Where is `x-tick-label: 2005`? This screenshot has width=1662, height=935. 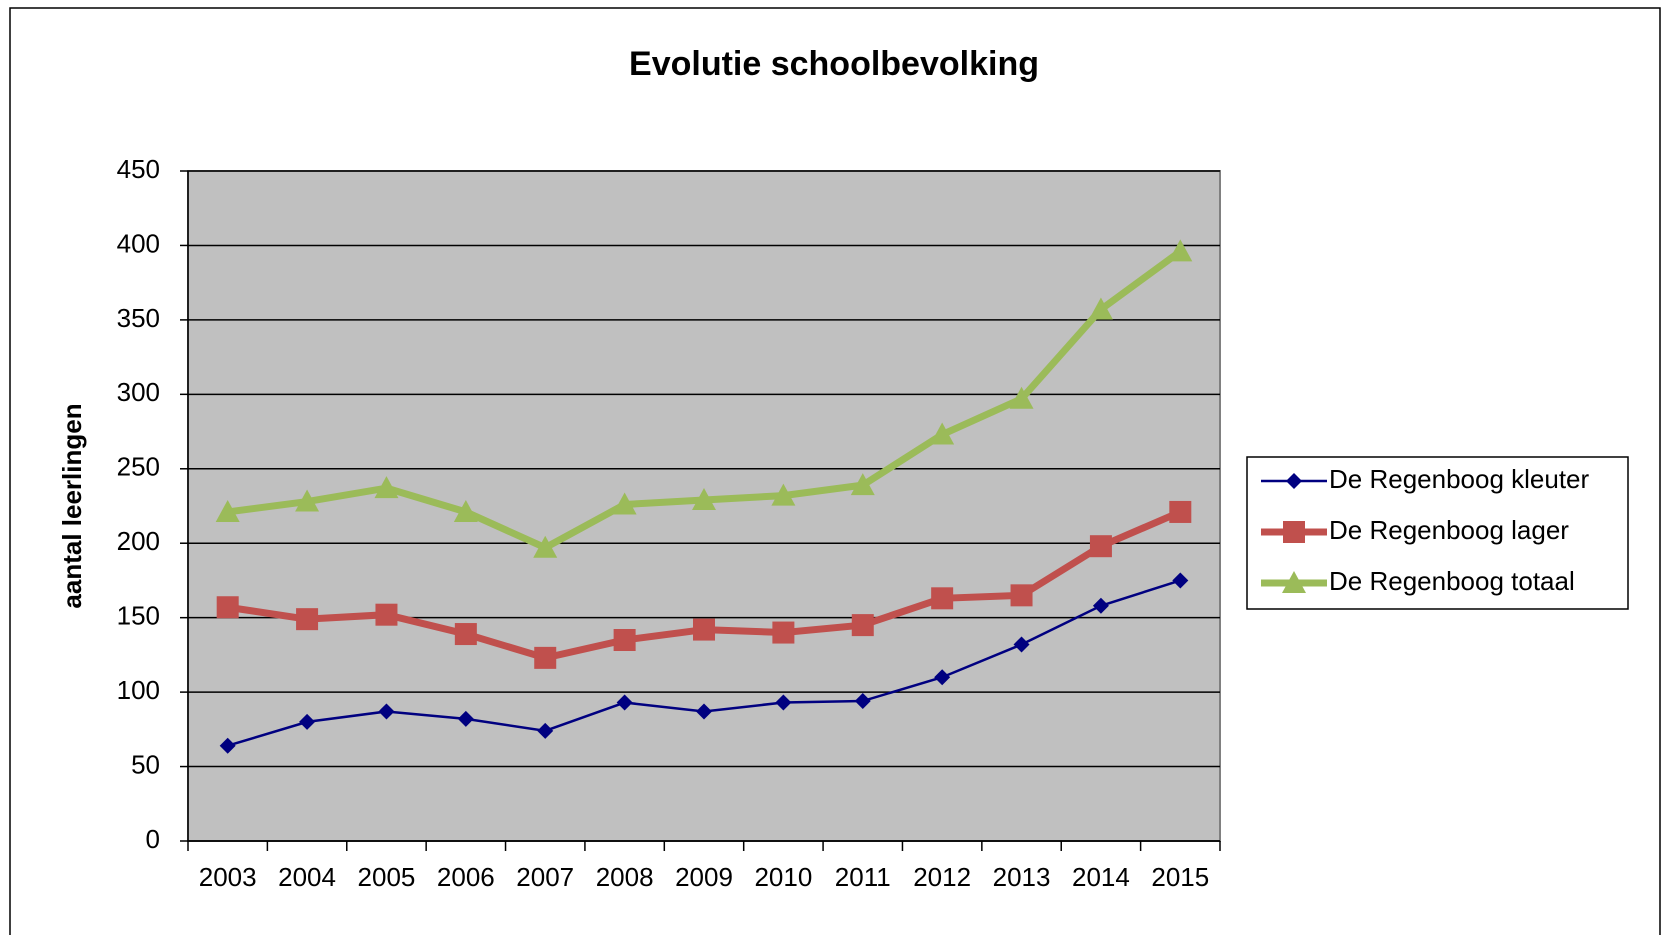
x-tick-label: 2005 is located at coordinates (387, 877).